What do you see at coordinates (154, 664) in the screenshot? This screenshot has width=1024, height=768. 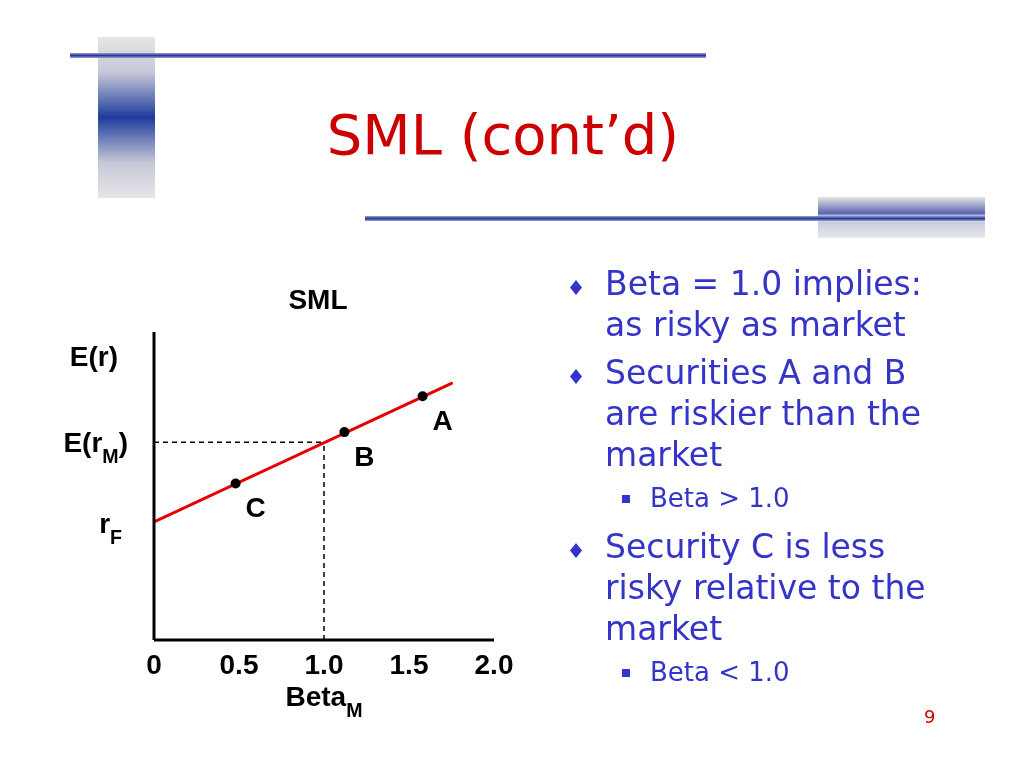 I see `x-tick-label: 0` at bounding box center [154, 664].